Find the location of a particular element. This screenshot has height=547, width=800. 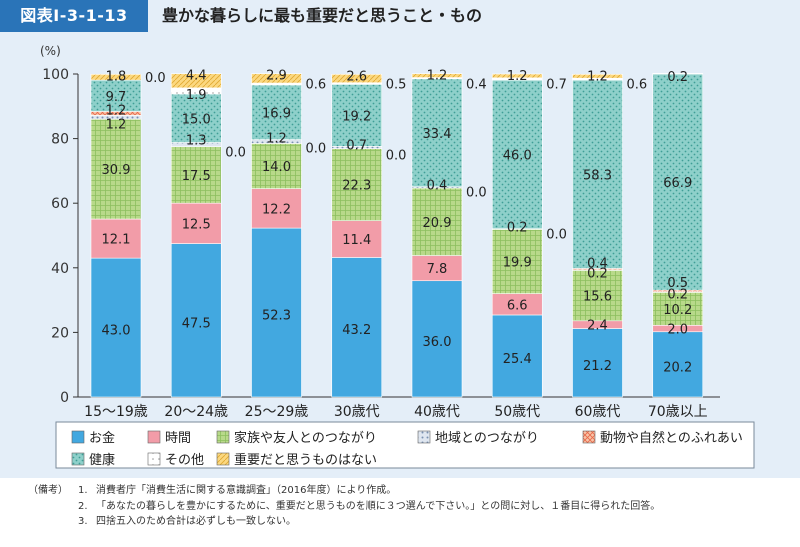

data-label: 20.2 is located at coordinates (677, 367).